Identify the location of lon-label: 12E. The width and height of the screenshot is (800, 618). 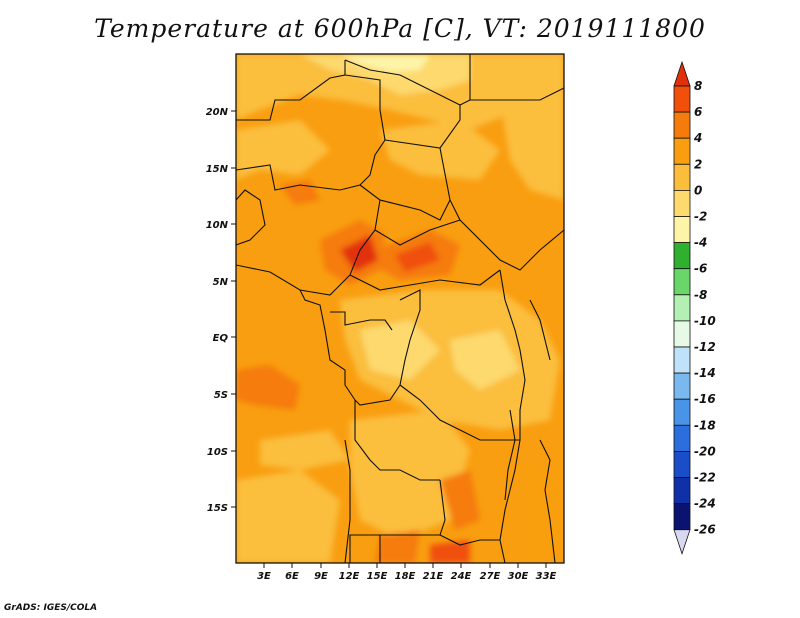
(349, 576).